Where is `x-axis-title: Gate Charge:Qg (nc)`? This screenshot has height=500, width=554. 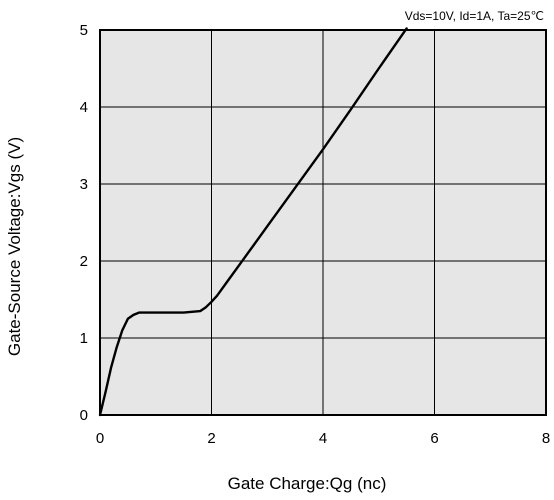
x-axis-title: Gate Charge:Qg (nc) is located at coordinates (307, 483).